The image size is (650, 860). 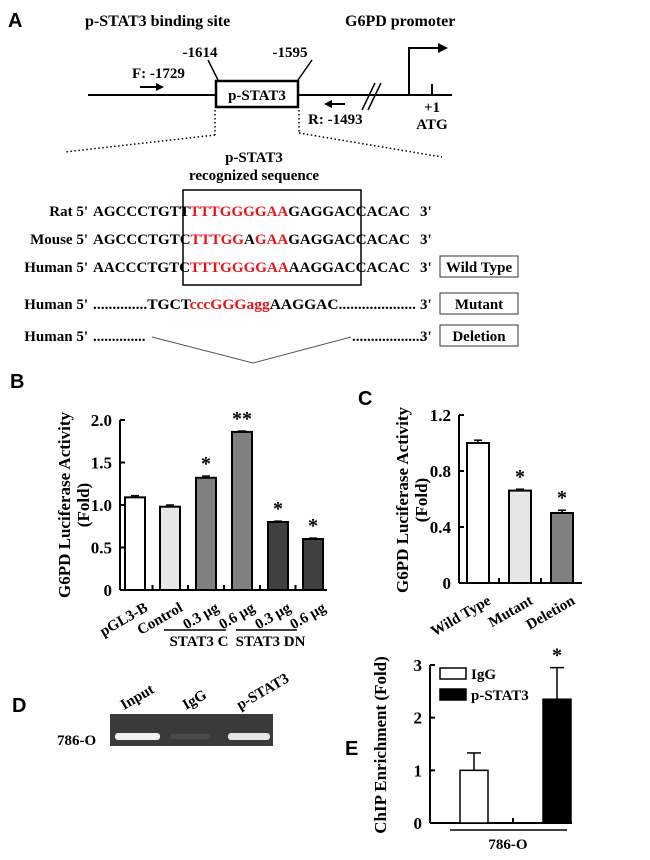 What do you see at coordinates (257, 96) in the screenshot?
I see `binding-site-box-label: p-STAT3` at bounding box center [257, 96].